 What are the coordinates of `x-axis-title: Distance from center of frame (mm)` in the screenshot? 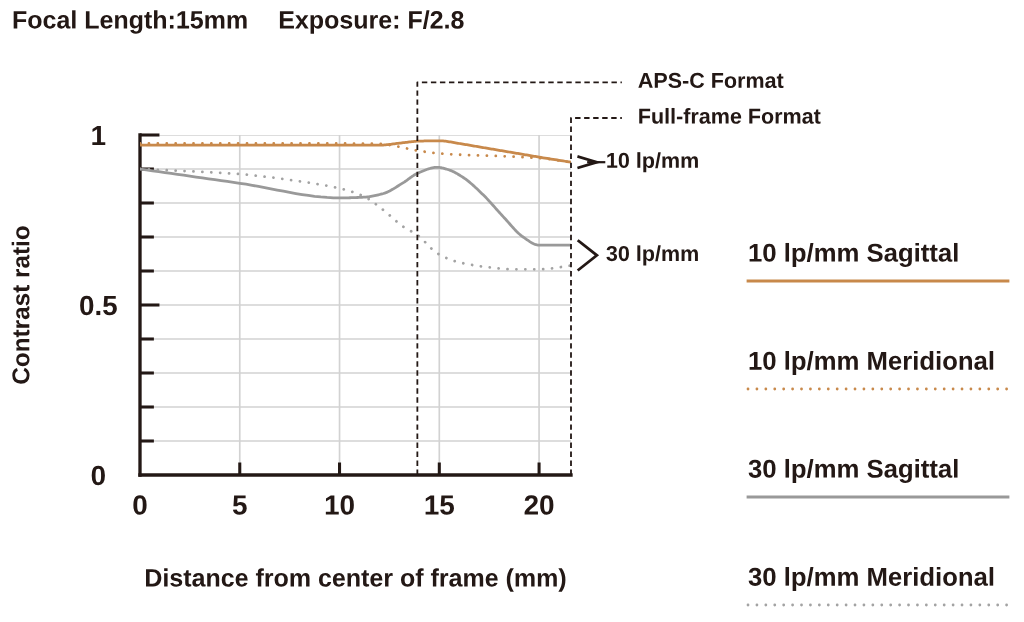 It's located at (356, 580).